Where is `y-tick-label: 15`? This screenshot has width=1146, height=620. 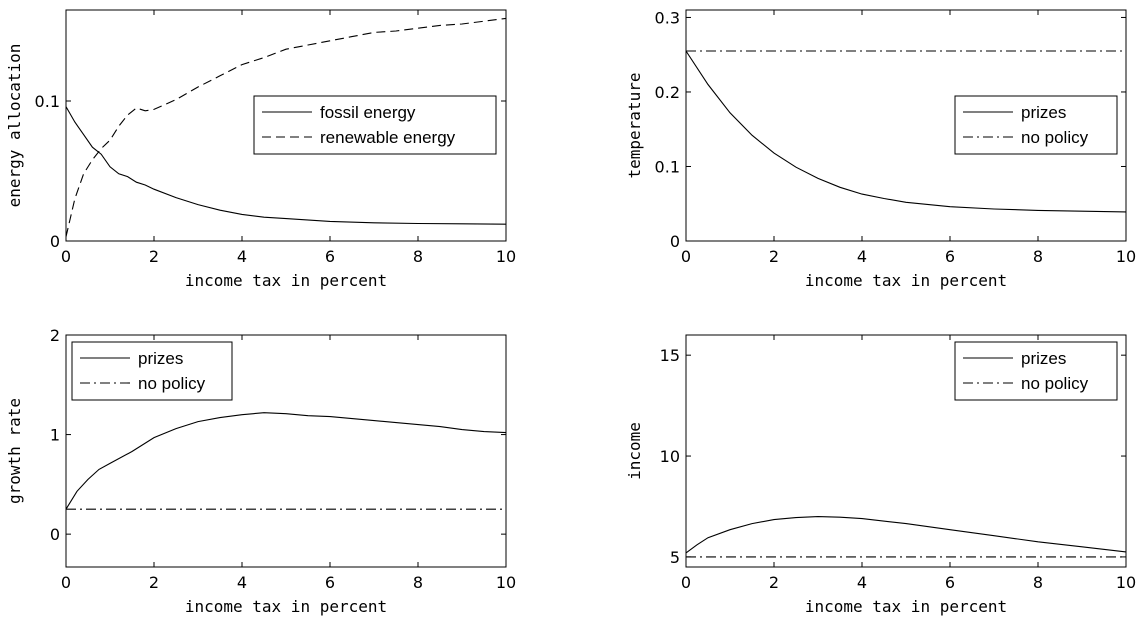
y-tick-label: 15 is located at coordinates (670, 355).